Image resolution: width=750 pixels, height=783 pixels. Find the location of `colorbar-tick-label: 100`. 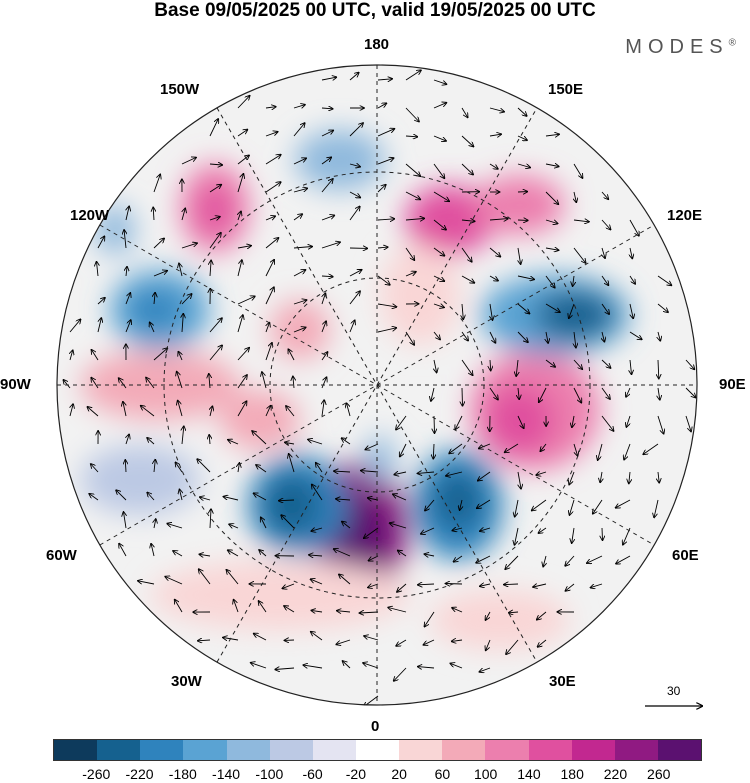

colorbar-tick-label: 100 is located at coordinates (485, 774).